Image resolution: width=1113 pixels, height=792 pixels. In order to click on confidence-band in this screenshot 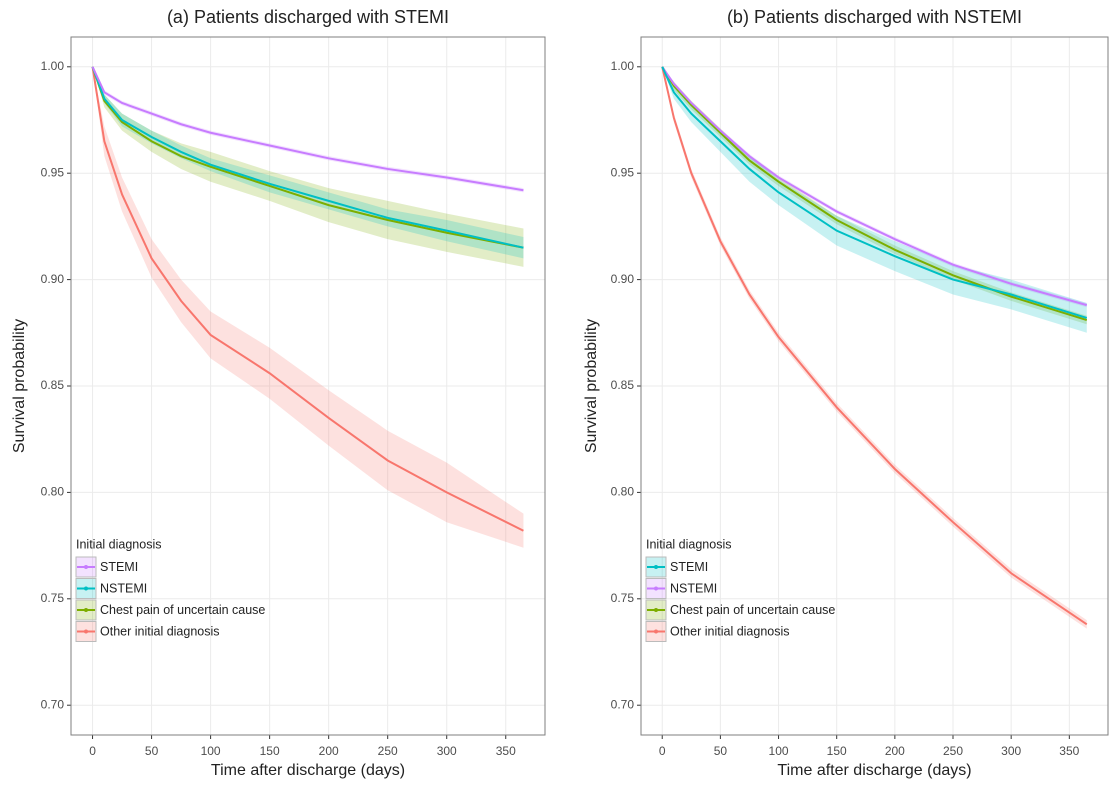, I will do `click(308, 166)`.